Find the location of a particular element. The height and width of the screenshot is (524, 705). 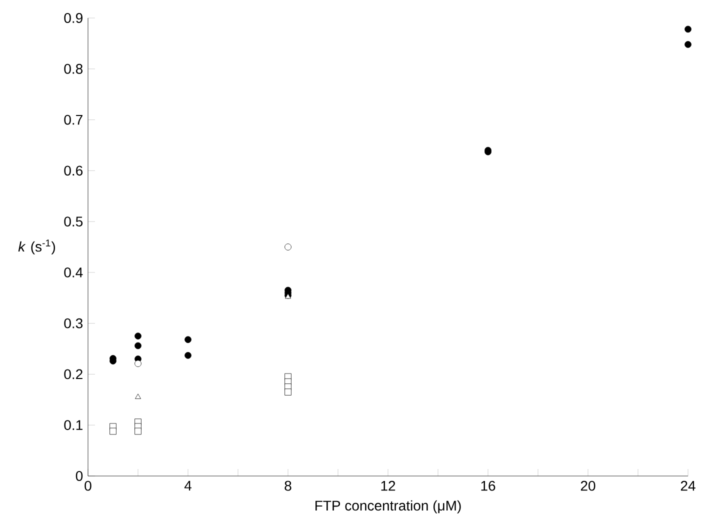

y-tick-label: 0 is located at coordinates (79, 476).